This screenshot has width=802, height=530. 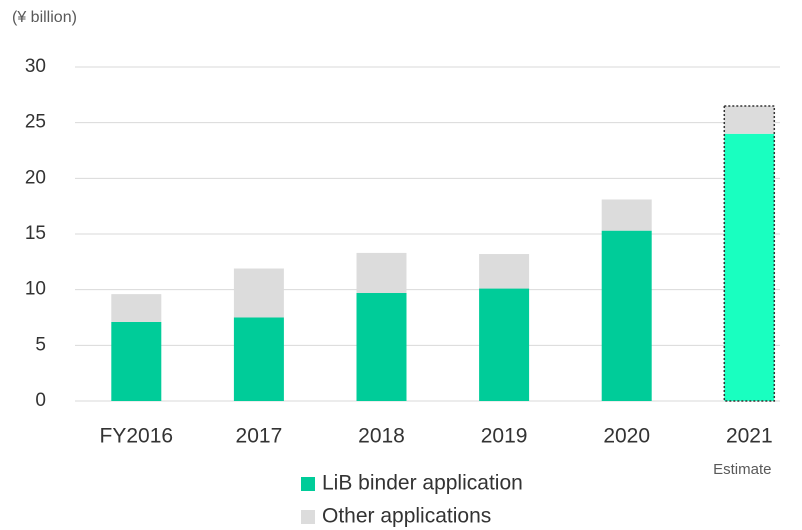 I want to click on x-tick-label: 2020, so click(x=626, y=436).